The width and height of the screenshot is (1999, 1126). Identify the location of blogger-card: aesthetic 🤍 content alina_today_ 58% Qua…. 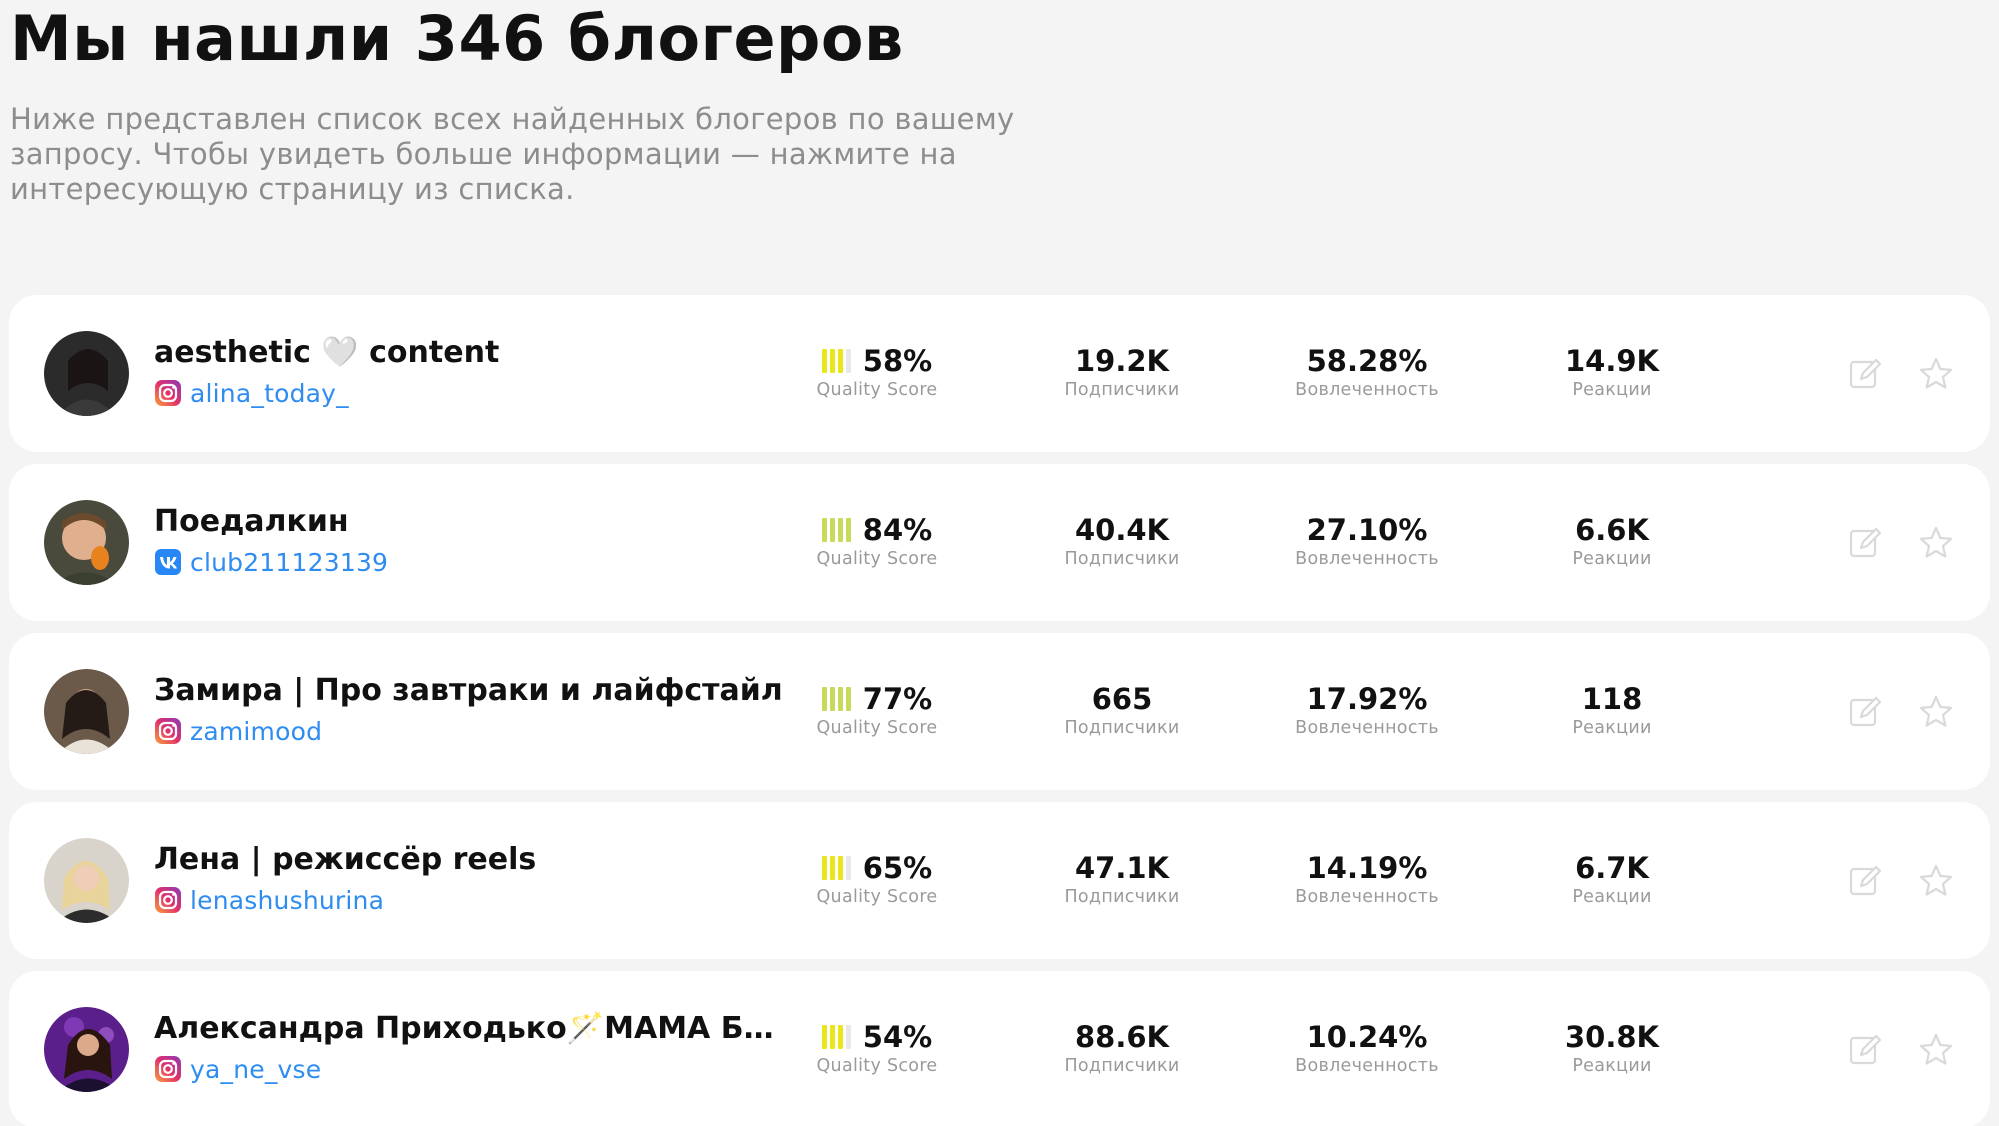
(999, 373).